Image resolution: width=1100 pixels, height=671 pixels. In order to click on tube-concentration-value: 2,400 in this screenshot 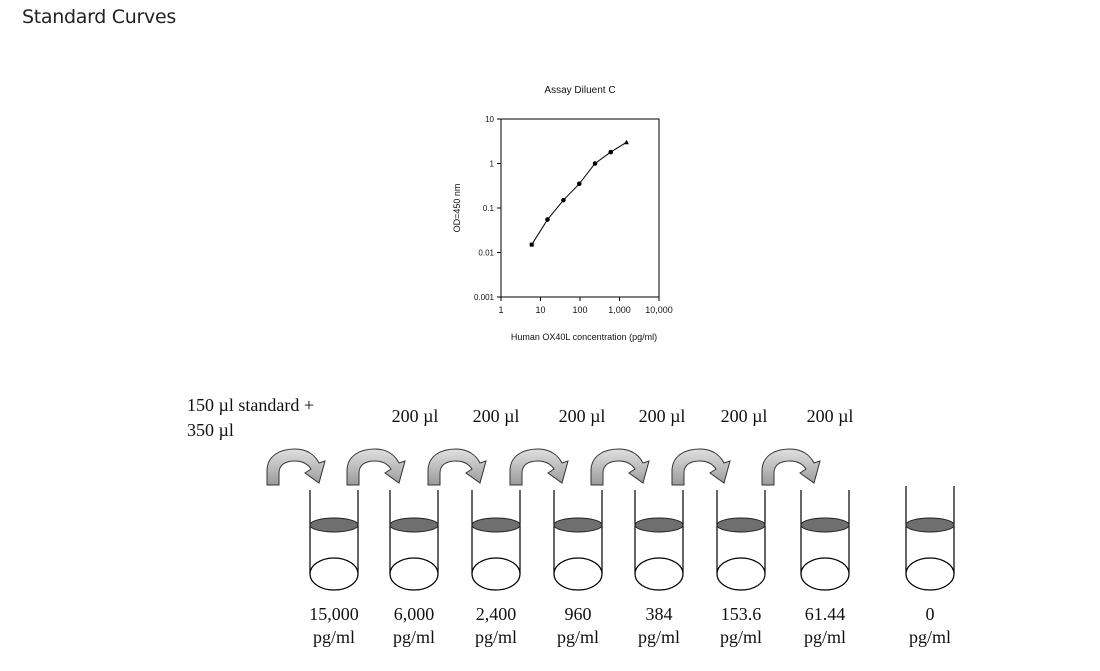, I will do `click(496, 614)`.